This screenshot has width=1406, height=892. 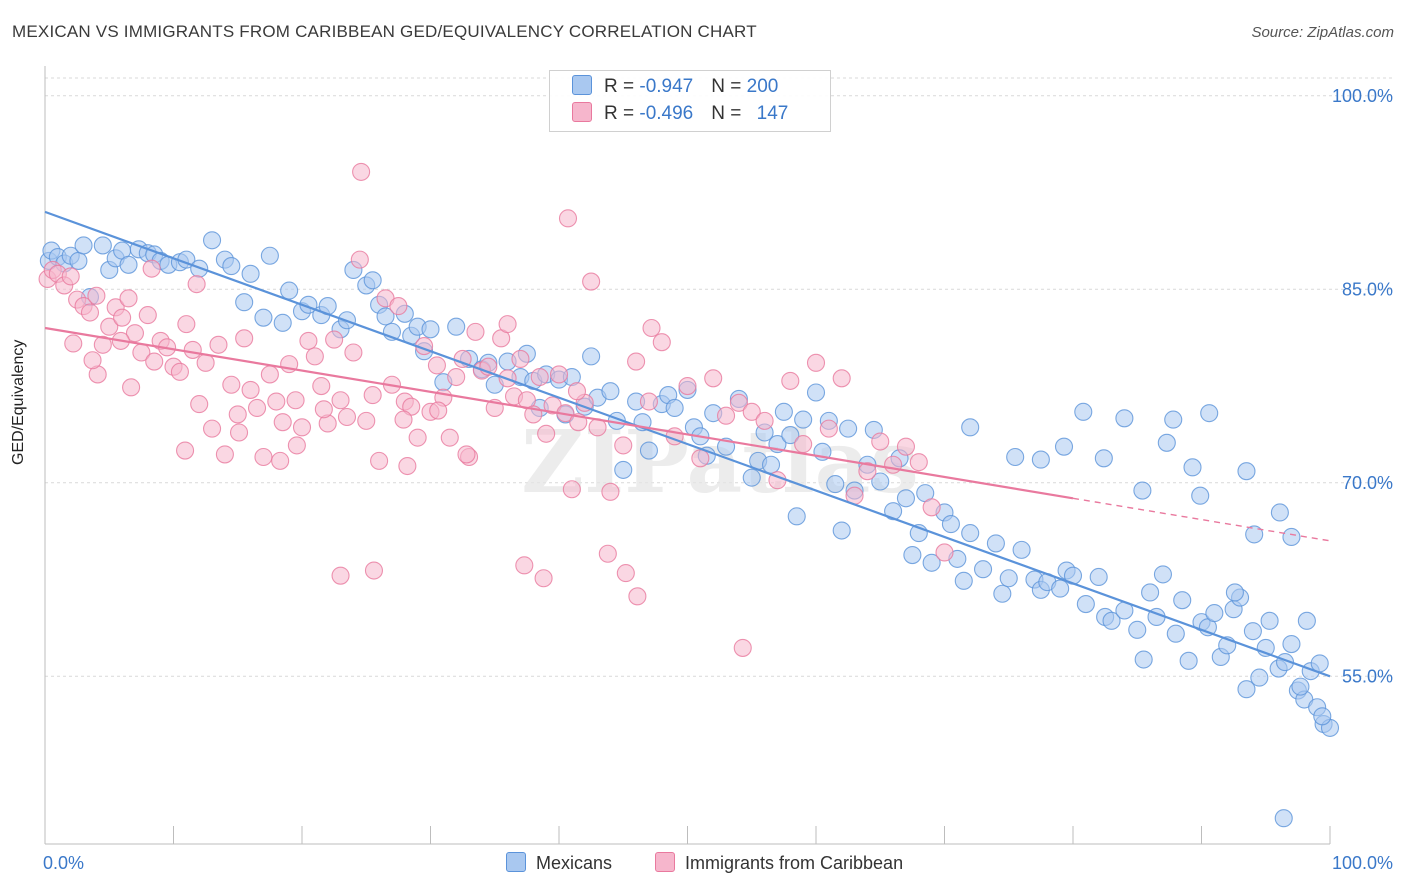 I want to click on x-tick-label-left: 0.0%, so click(x=63, y=863).